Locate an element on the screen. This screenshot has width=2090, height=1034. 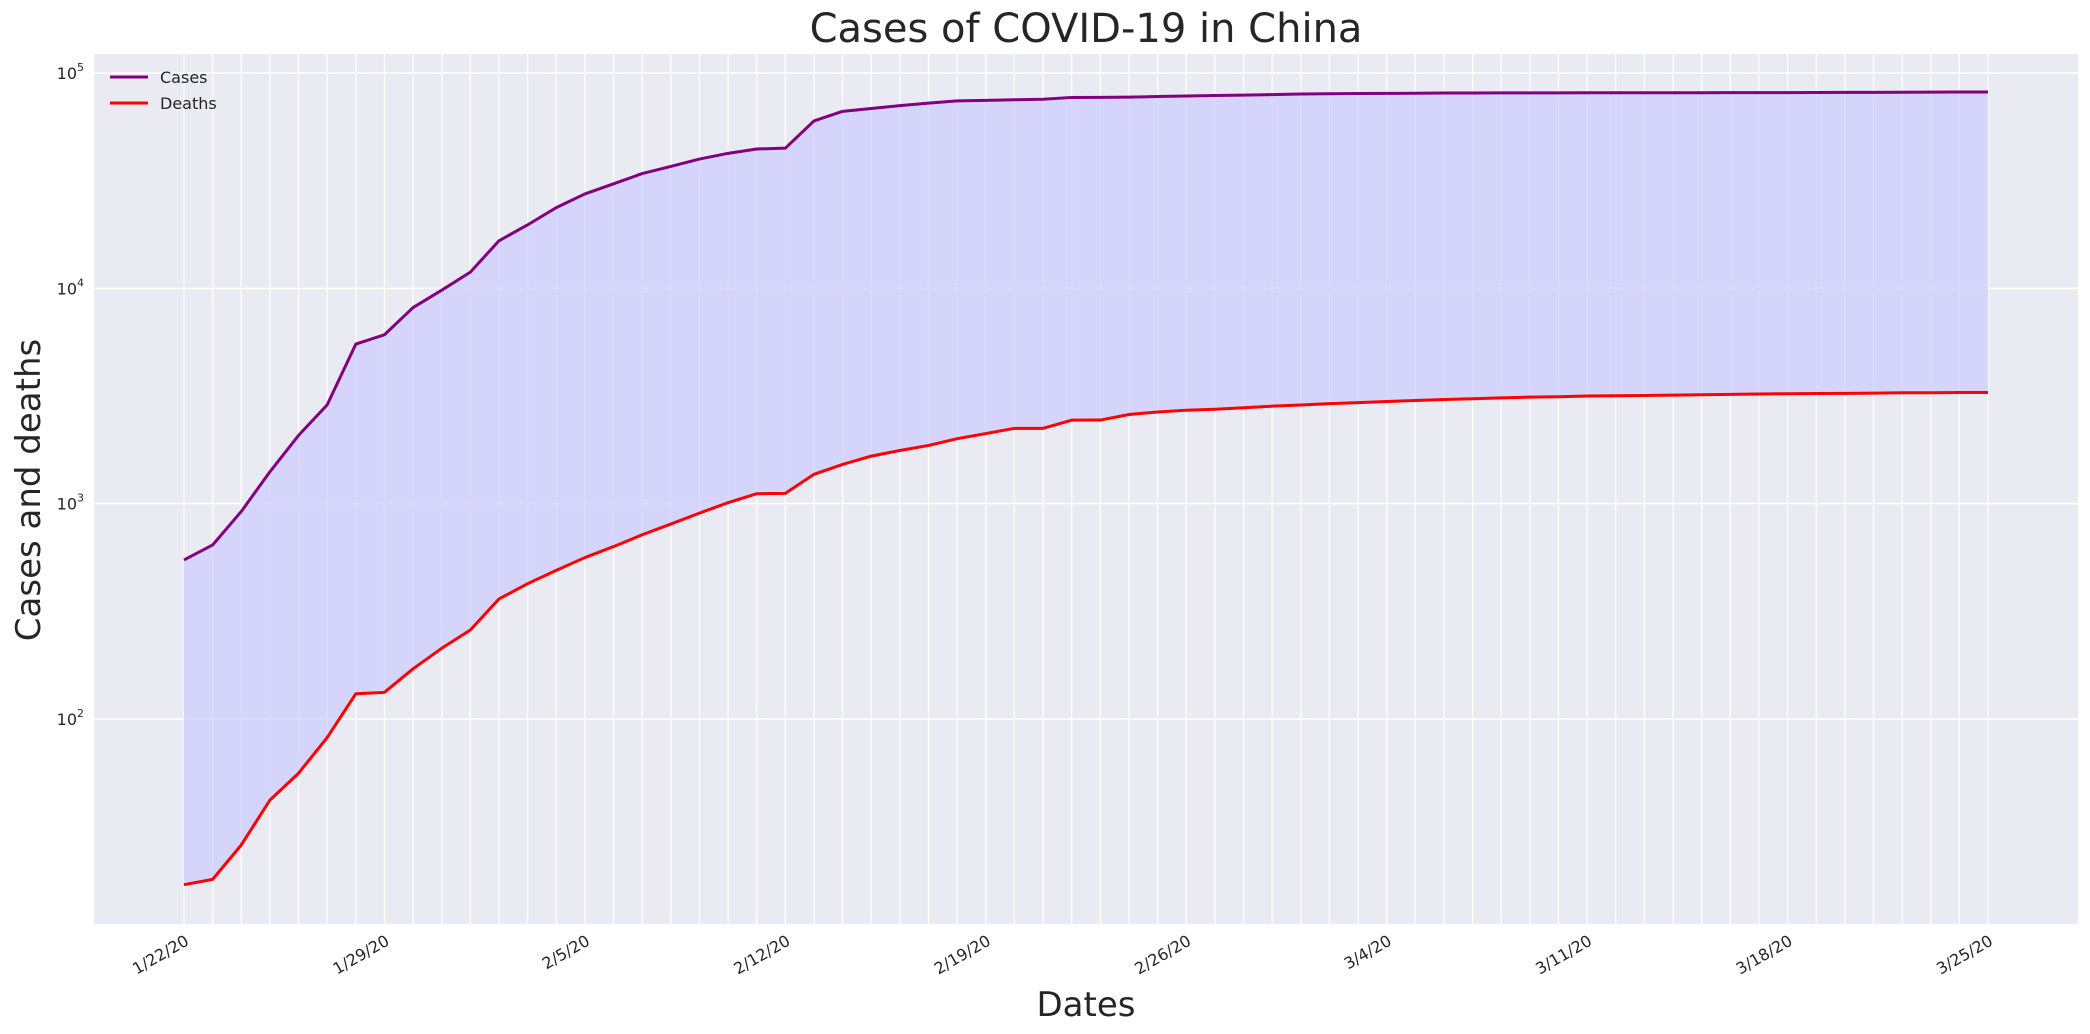
x-tick-label: 2/5/20 is located at coordinates (566, 952).